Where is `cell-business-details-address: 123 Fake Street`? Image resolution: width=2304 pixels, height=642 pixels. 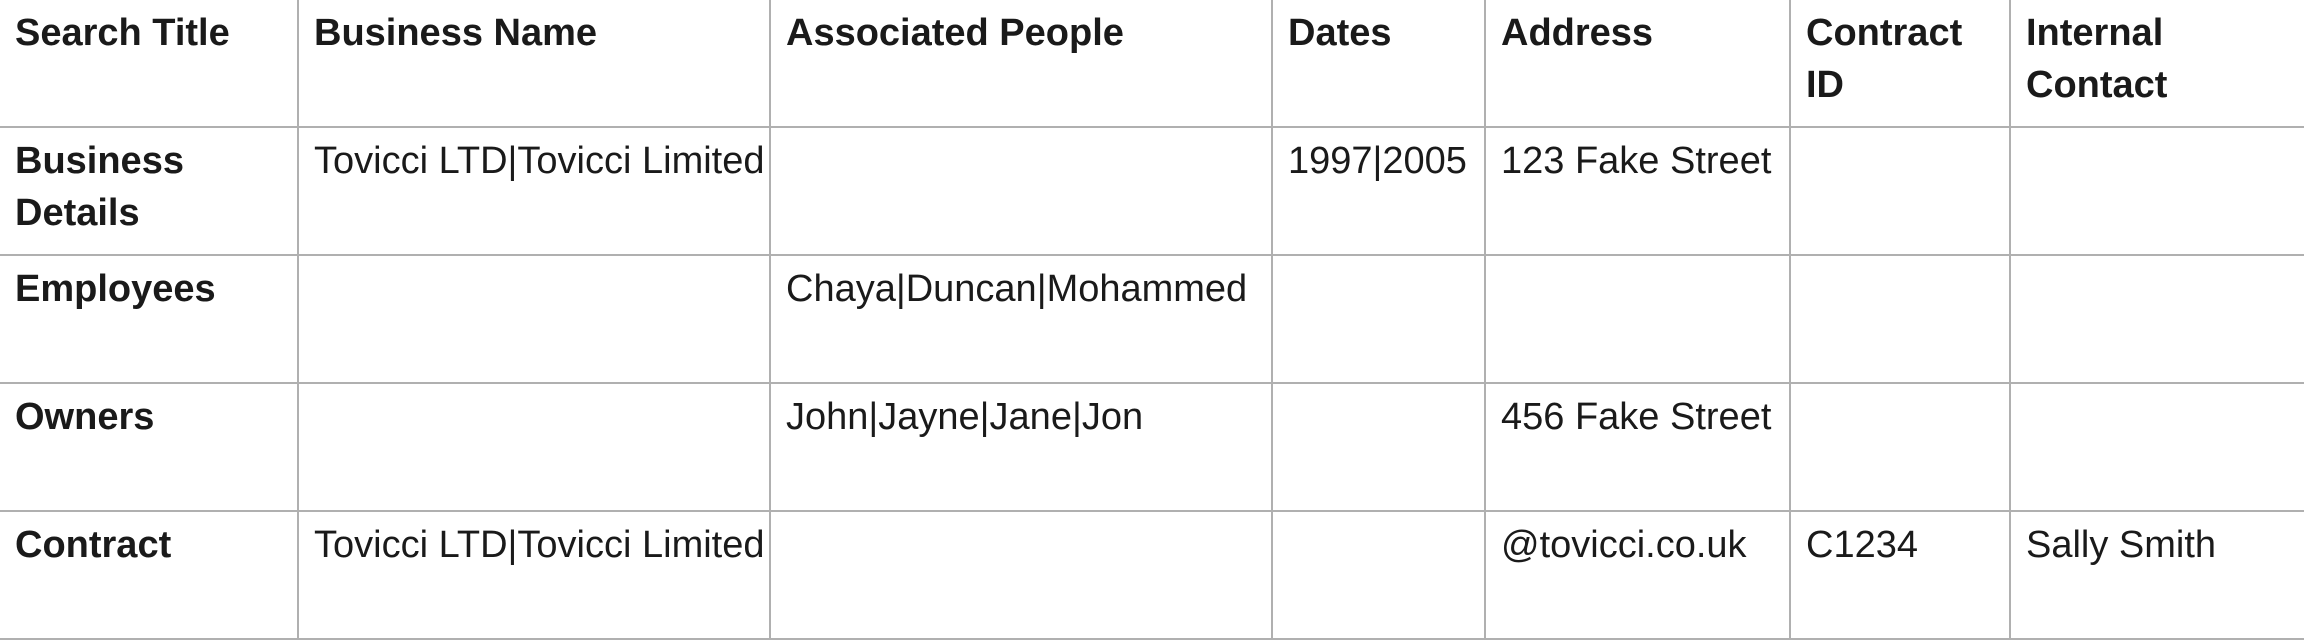
cell-business-details-address: 123 Fake Street is located at coordinates (1637, 191).